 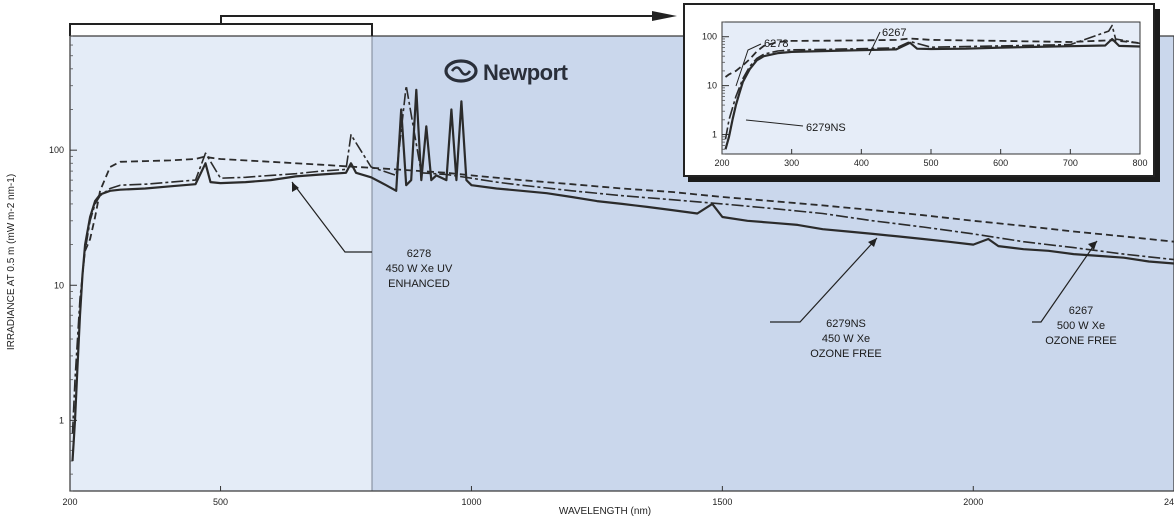 I want to click on inset-series-6267-line, so click(x=932, y=82).